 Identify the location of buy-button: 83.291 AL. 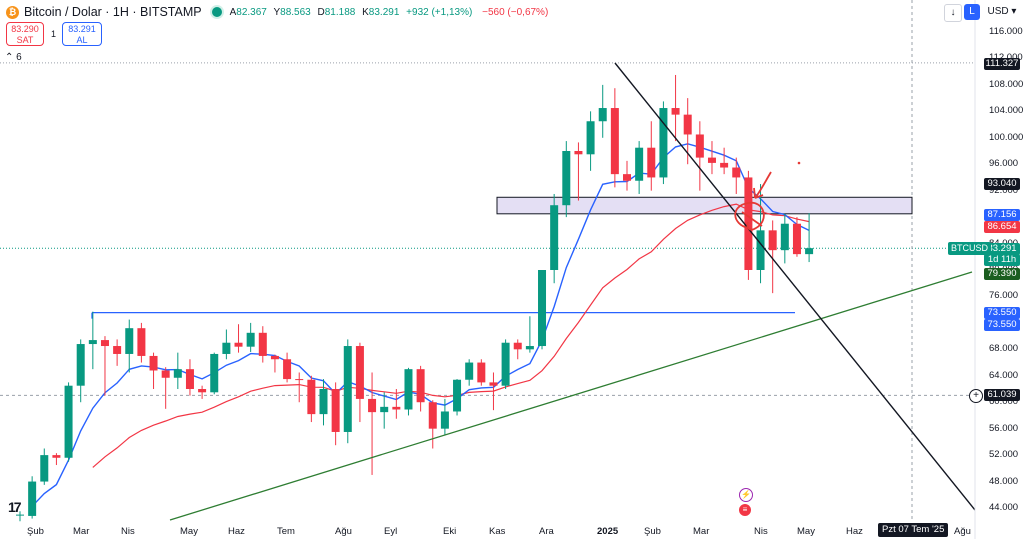
(82, 34).